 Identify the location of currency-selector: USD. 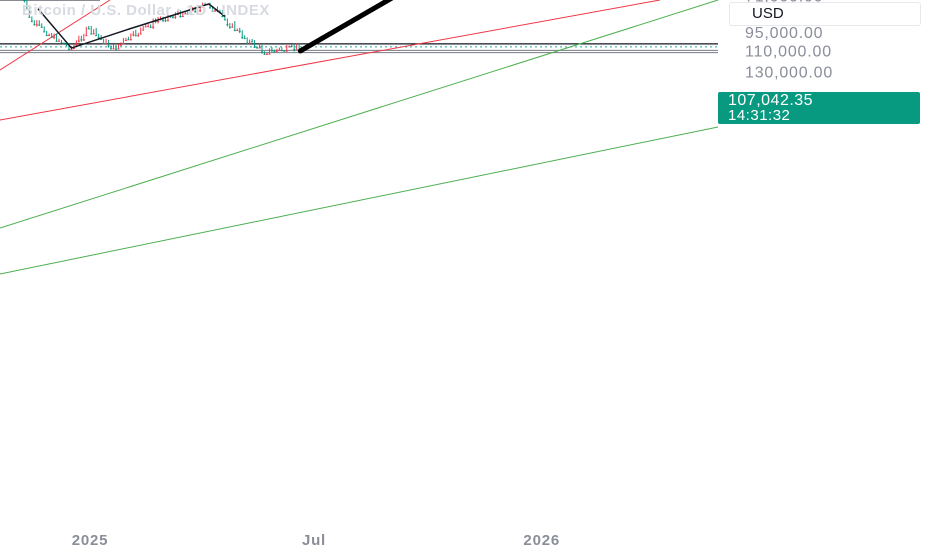
(825, 14).